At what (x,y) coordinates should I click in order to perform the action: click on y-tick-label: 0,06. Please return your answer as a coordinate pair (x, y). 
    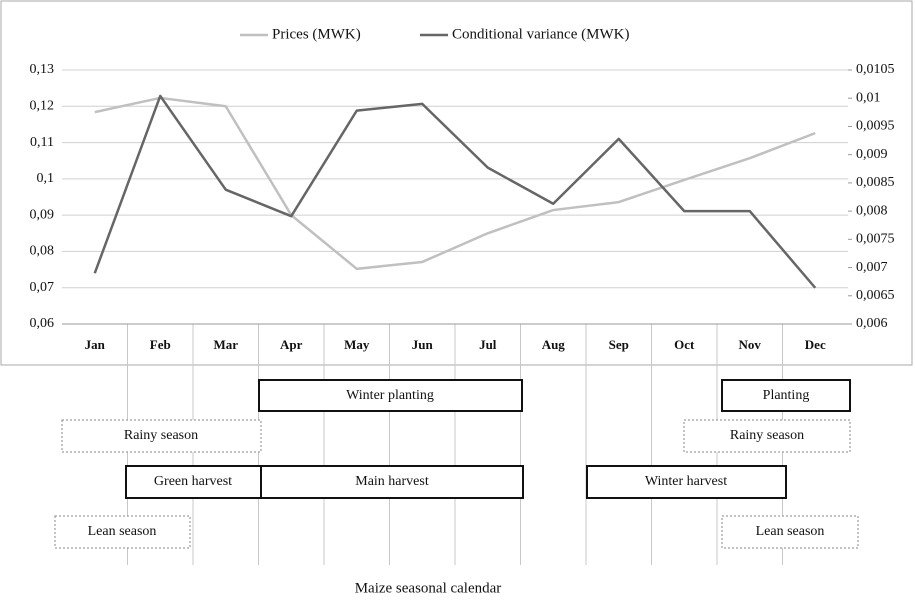
    Looking at the image, I should click on (42, 323).